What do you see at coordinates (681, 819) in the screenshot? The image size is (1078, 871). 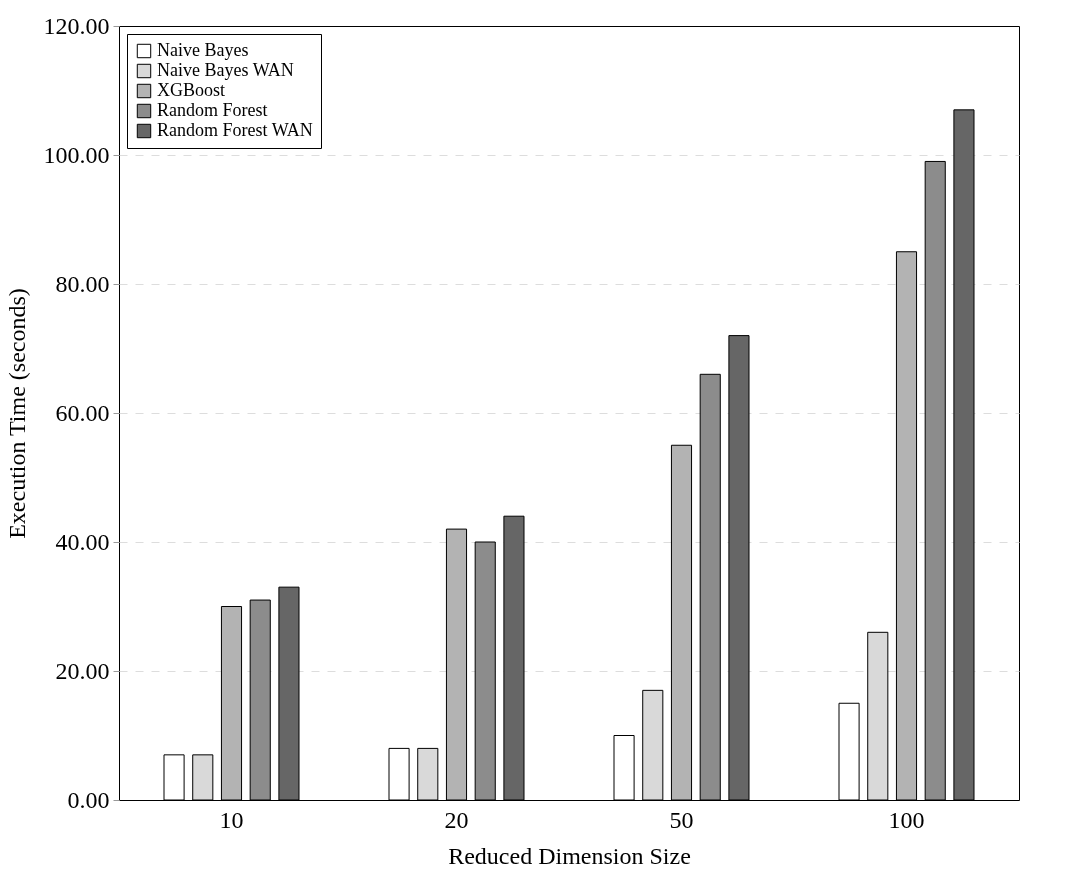 I see `x-tick-label: 50` at bounding box center [681, 819].